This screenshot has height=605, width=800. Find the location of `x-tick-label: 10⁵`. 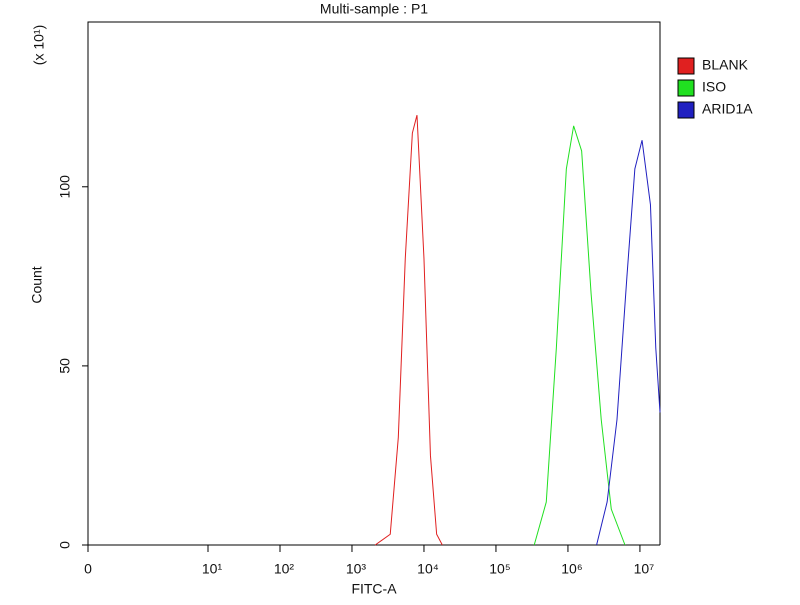

x-tick-label: 10⁵ is located at coordinates (499, 569).